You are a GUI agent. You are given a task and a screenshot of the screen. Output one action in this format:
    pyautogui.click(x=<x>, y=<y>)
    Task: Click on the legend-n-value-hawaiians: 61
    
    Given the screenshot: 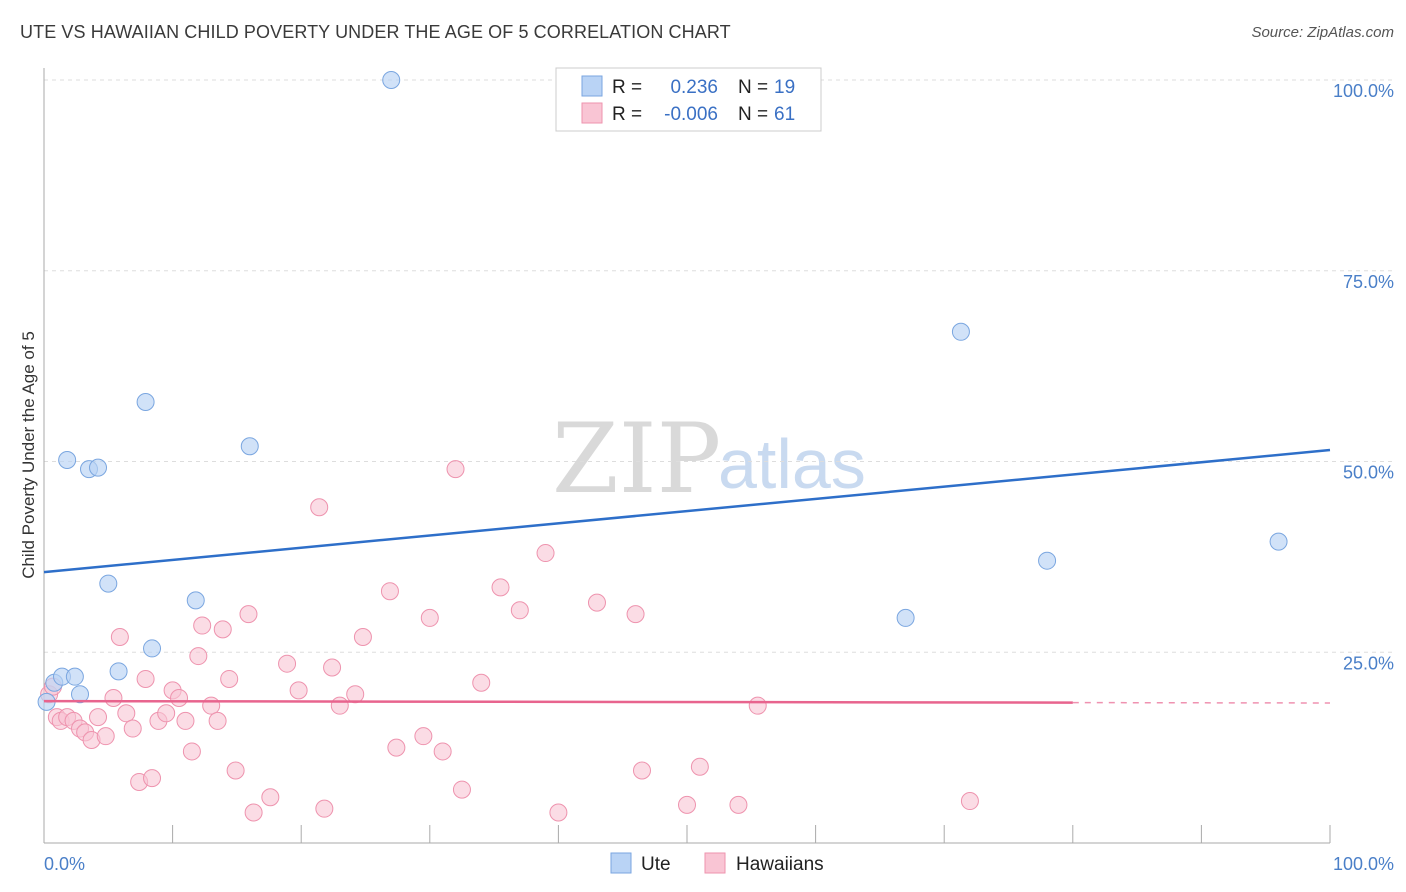 What is the action you would take?
    pyautogui.click(x=784, y=114)
    